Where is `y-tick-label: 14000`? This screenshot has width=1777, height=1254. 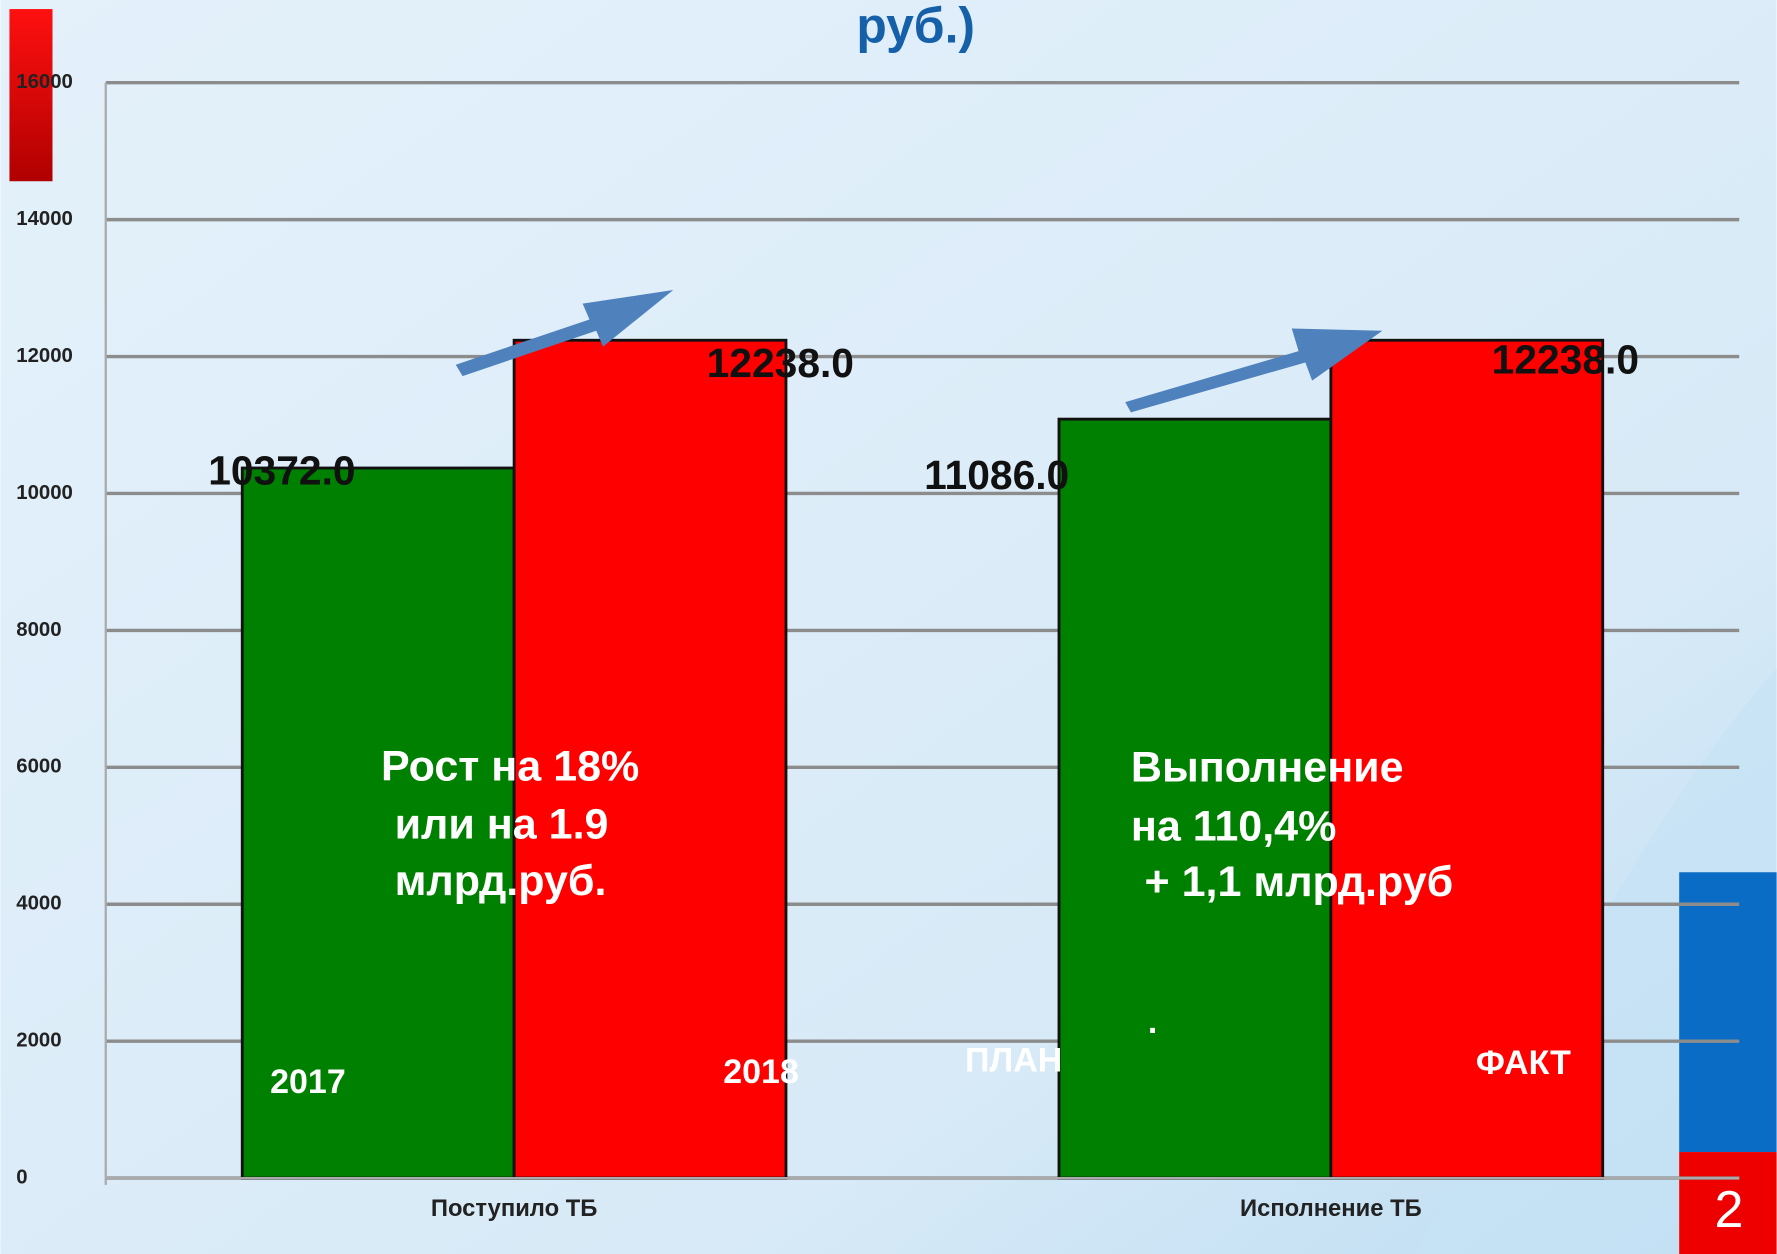 y-tick-label: 14000 is located at coordinates (44, 219).